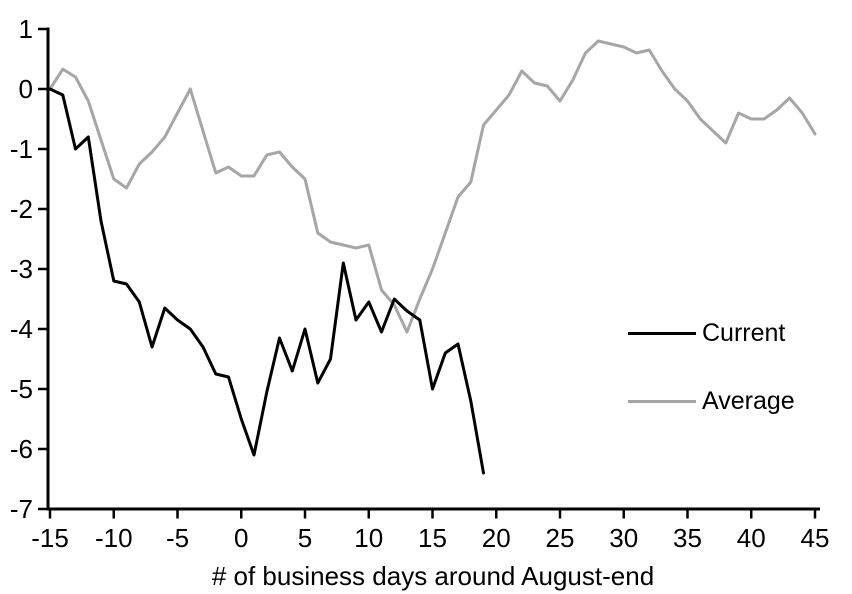 This screenshot has width=852, height=594. I want to click on x-tick-label-20: 20, so click(496, 538).